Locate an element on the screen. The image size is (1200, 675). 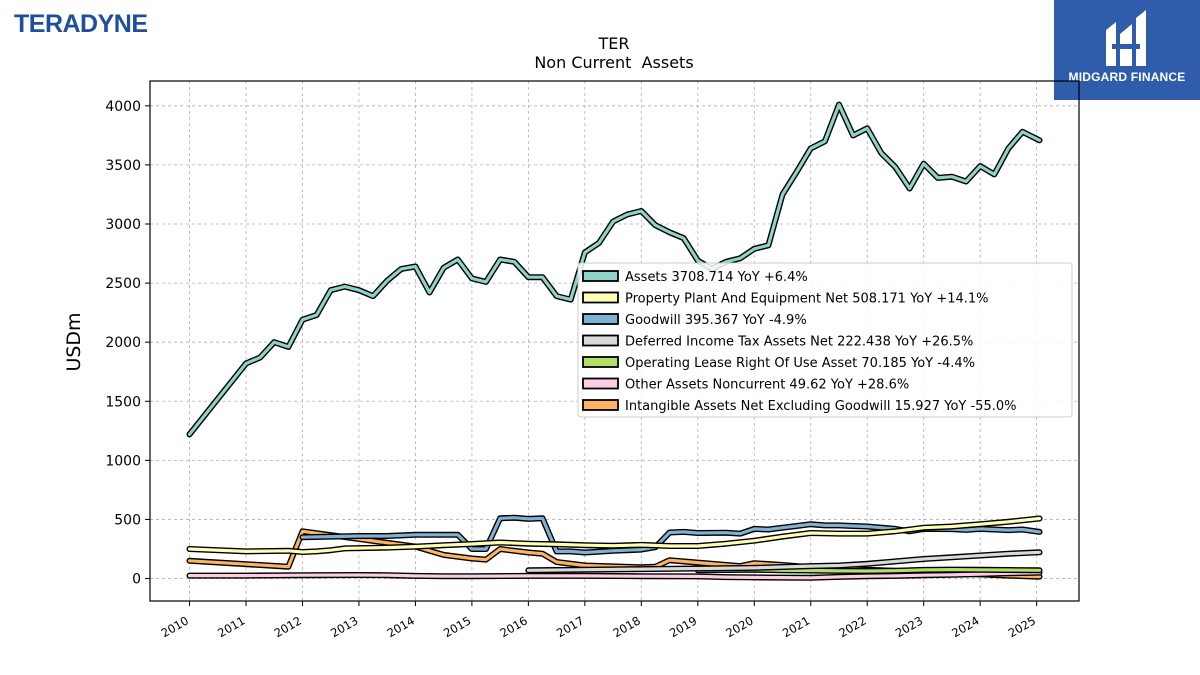
x-tick-label: 2025 is located at coordinates (1022, 626).